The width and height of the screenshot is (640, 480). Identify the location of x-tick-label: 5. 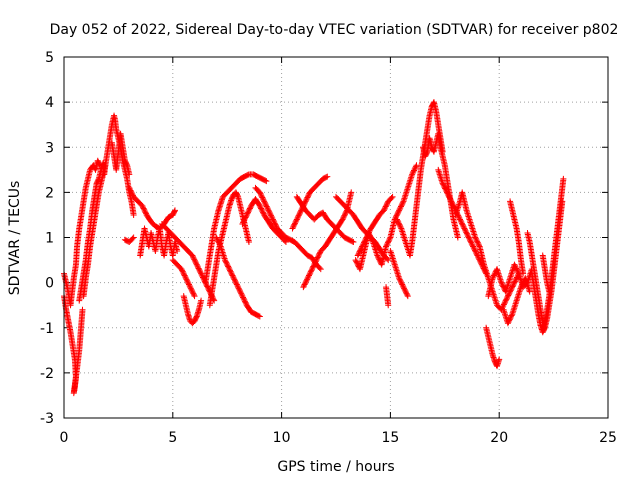
(172, 438).